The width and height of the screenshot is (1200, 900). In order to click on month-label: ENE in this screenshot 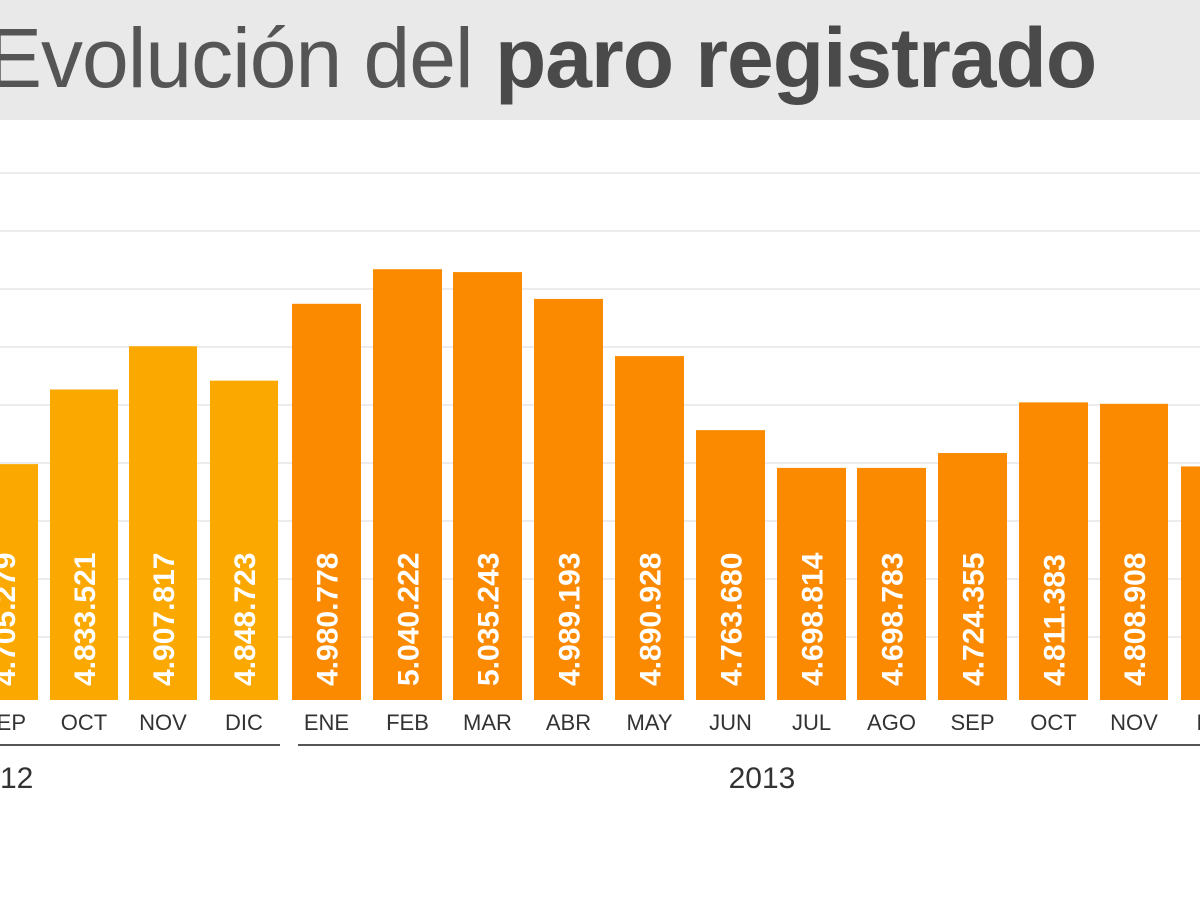, I will do `click(326, 722)`.